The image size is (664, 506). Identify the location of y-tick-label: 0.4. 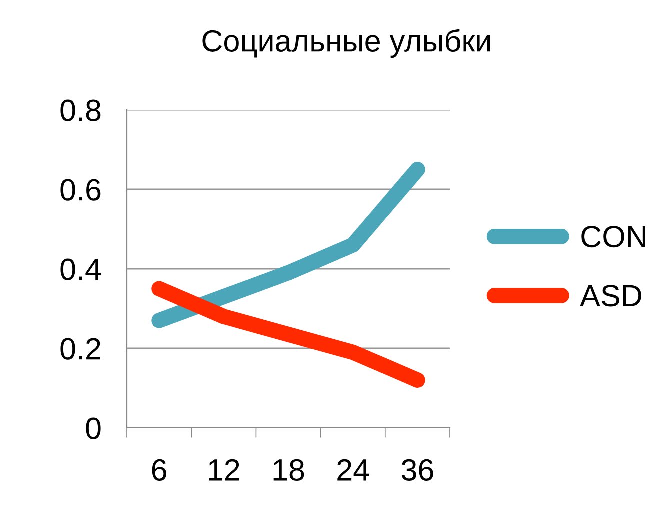
(81, 269).